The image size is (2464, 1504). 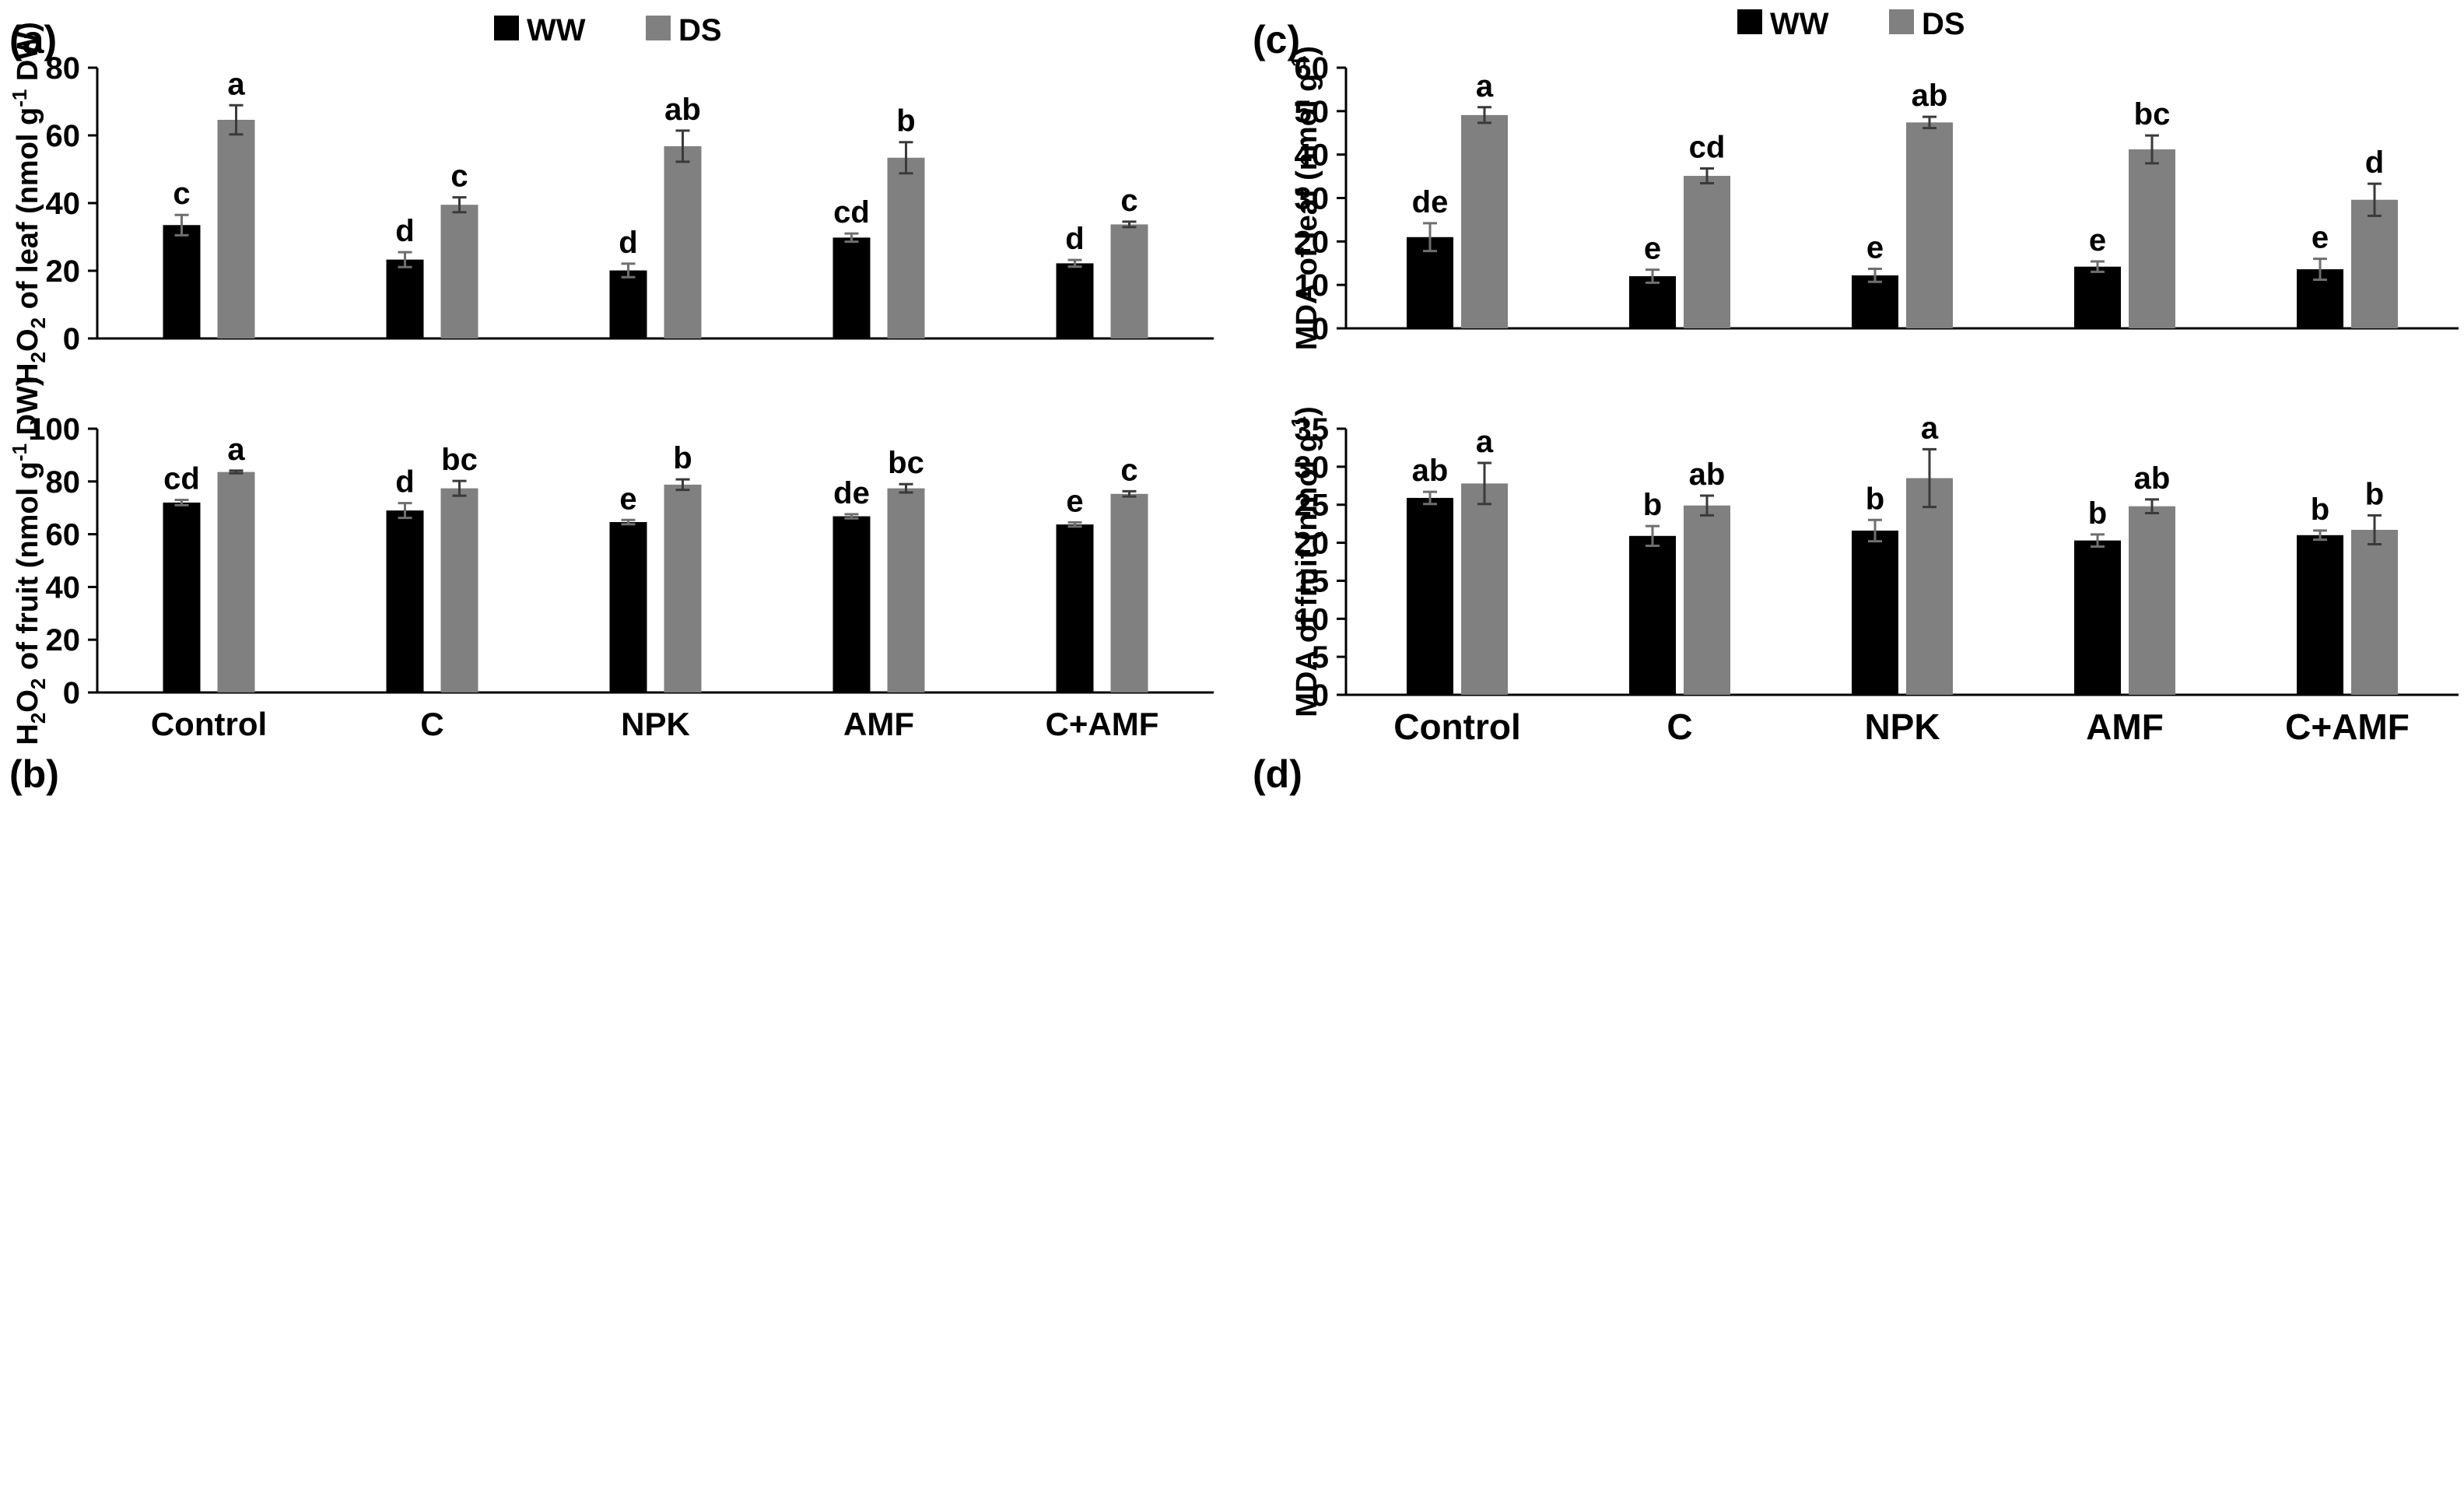 I want to click on y-axis-label: MDA of leaf (nmol g-1), so click(x=1305, y=198).